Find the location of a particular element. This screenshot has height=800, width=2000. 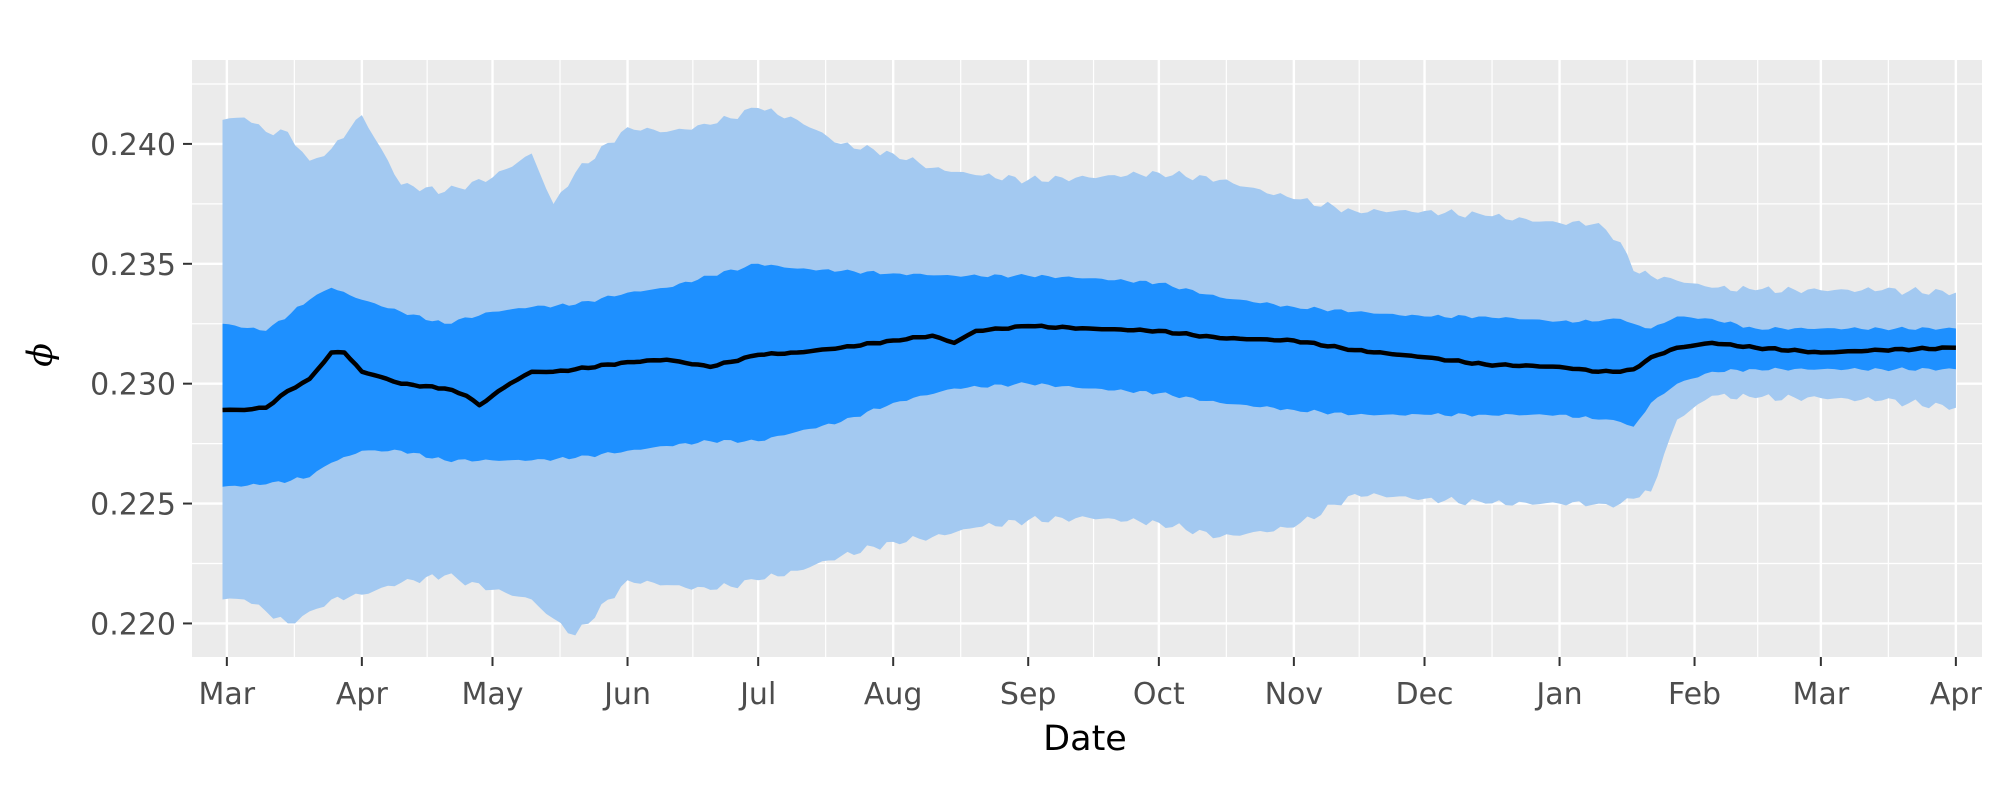

x-tick-label: Aug is located at coordinates (893, 694).